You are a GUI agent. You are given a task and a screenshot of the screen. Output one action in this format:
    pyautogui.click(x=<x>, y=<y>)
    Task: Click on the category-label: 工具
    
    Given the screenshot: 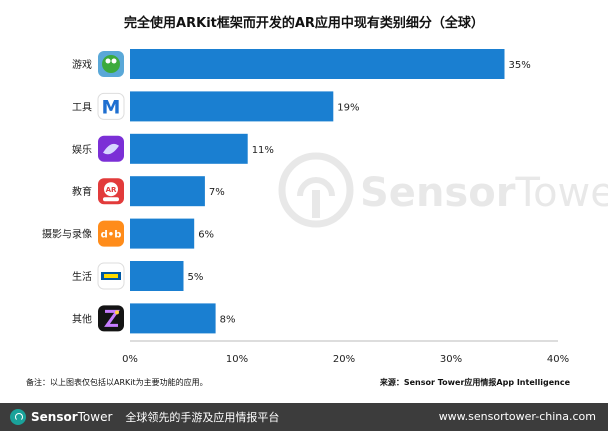 What is the action you would take?
    pyautogui.click(x=82, y=107)
    